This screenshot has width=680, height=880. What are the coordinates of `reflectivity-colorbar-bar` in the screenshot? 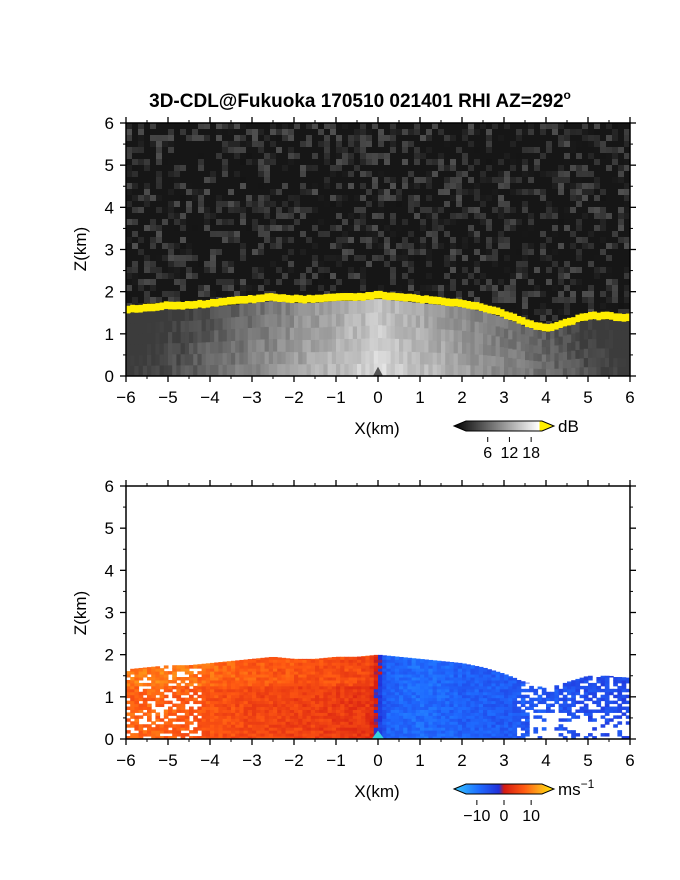 It's located at (504, 426).